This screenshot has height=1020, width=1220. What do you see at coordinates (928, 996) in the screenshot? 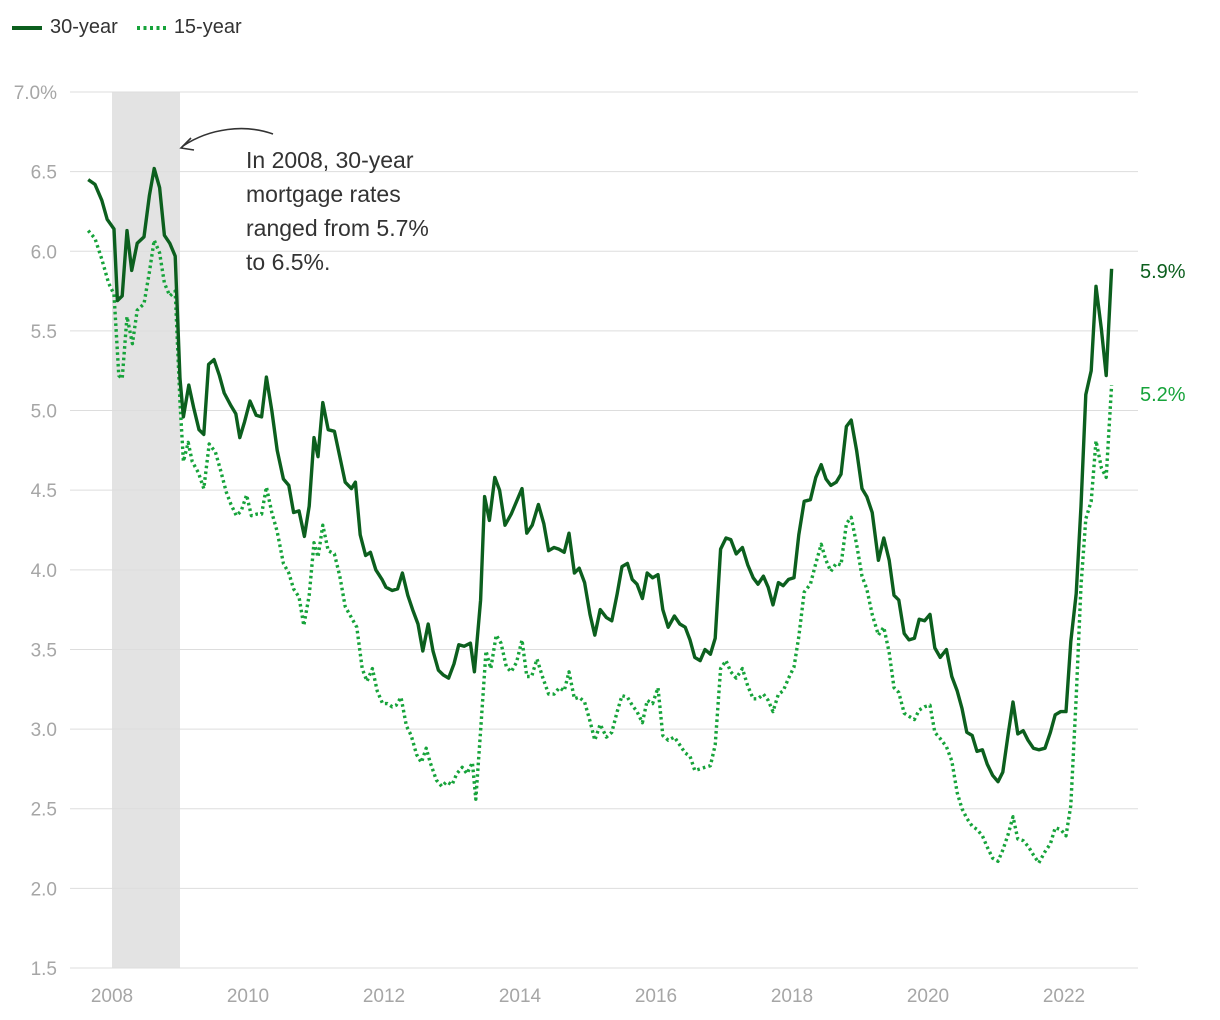
I see `x-tick-label: 2020` at bounding box center [928, 996].